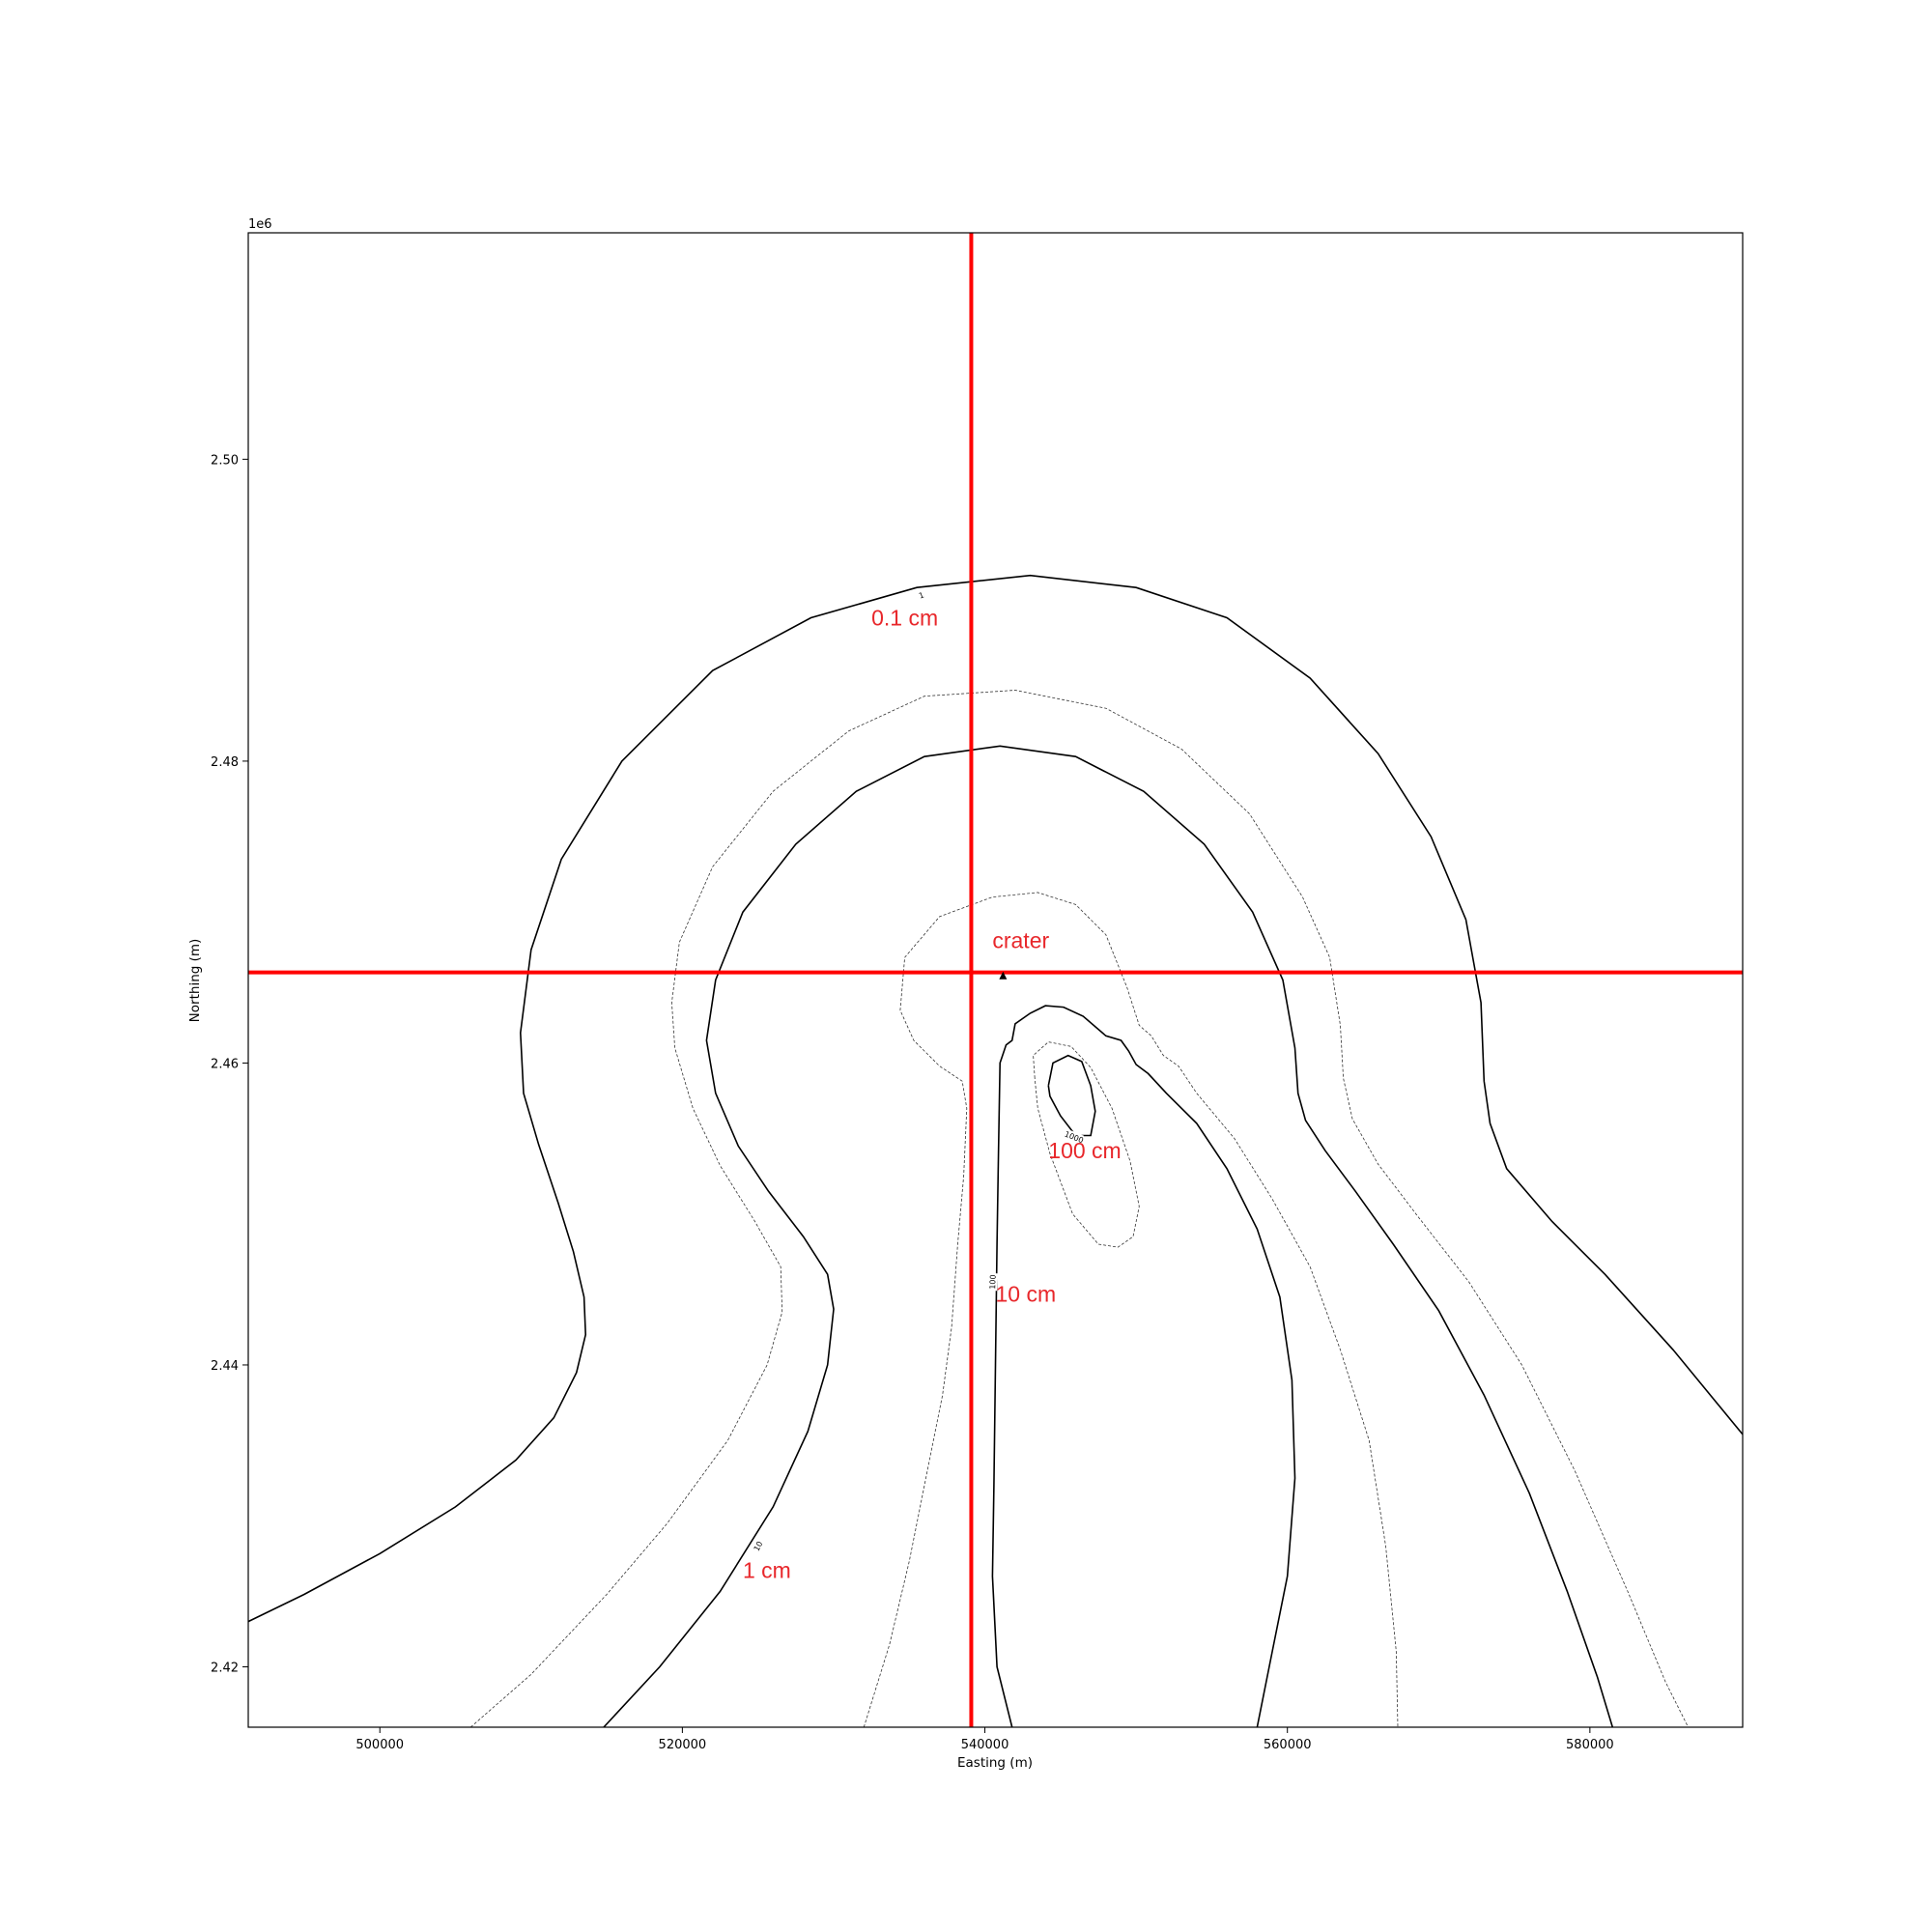 The height and width of the screenshot is (1932, 1932). What do you see at coordinates (932, 1093) in the screenshot?
I see `annotations-layer: 0.1 cm crater 100 cm 10 cm 1 cm` at bounding box center [932, 1093].